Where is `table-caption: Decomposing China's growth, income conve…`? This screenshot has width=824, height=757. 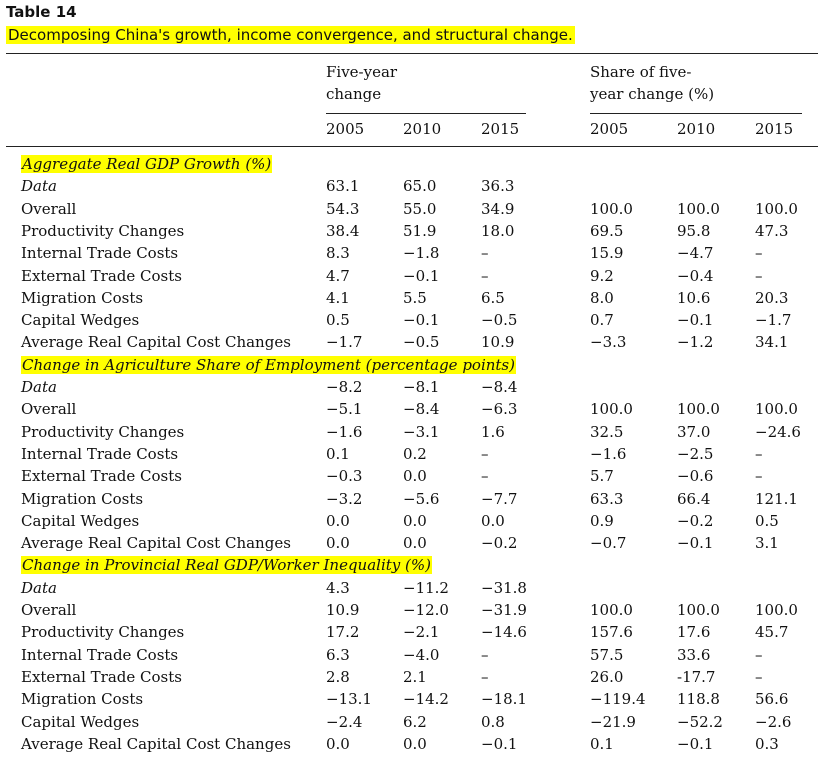 table-caption: Decomposing China's growth, income conve… is located at coordinates (290, 35).